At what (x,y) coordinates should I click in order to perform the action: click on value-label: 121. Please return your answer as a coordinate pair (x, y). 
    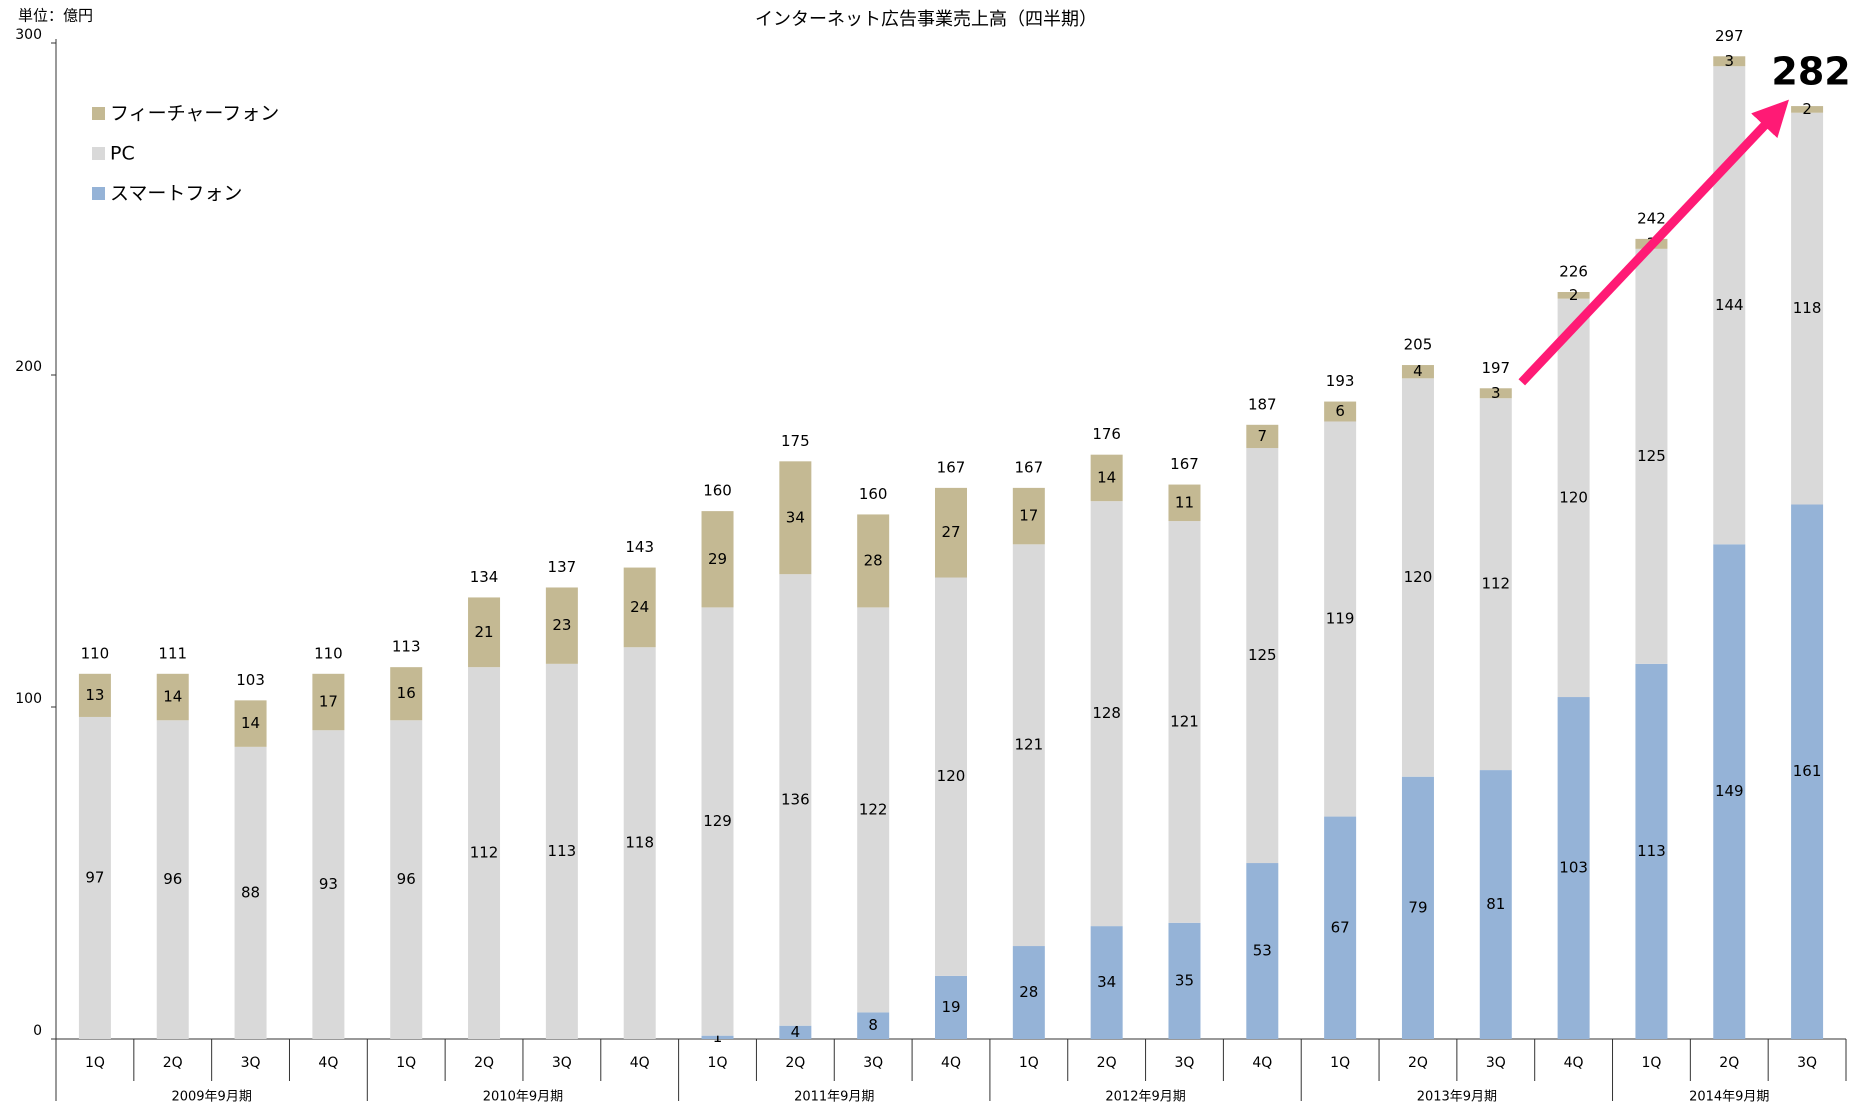
    Looking at the image, I should click on (1029, 745).